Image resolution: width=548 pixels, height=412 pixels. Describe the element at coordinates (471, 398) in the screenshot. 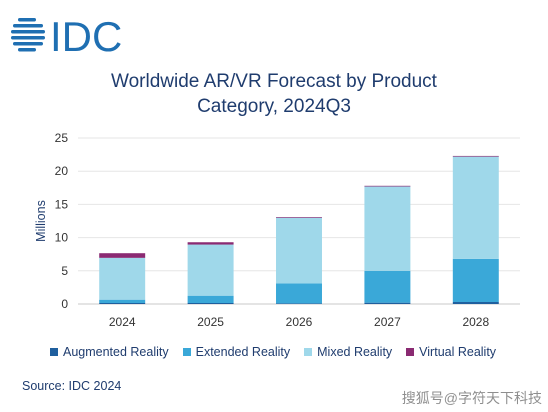

I see `watermark: 搜狐号@字符天下科技` at that location.